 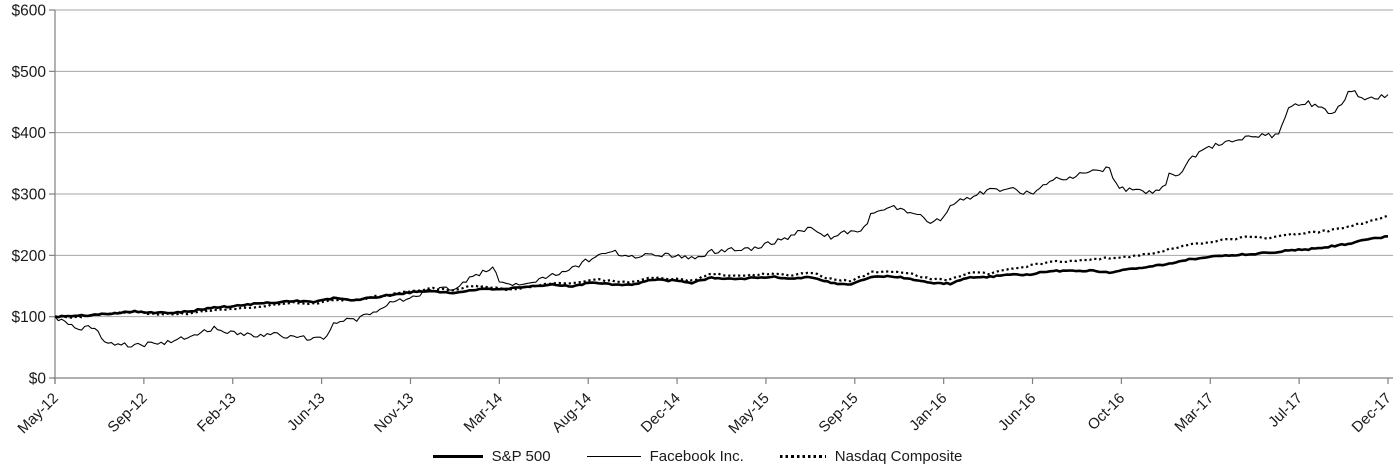 What do you see at coordinates (29, 11) in the screenshot?
I see `y-tick-label: $600` at bounding box center [29, 11].